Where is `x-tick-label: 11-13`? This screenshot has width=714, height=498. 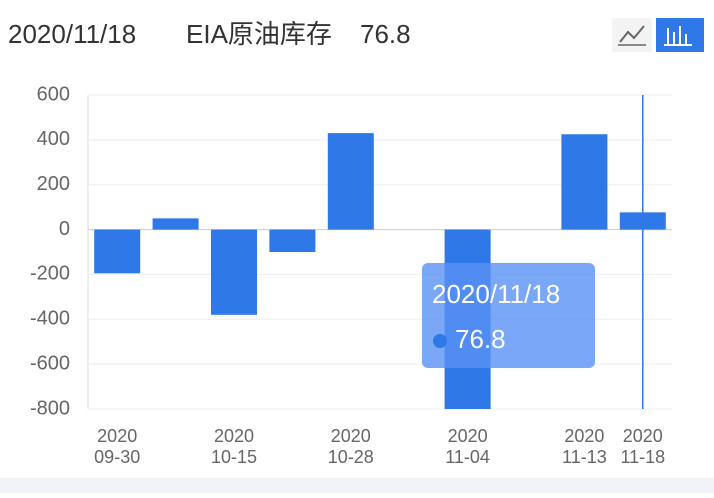 x-tick-label: 11-13 is located at coordinates (584, 457).